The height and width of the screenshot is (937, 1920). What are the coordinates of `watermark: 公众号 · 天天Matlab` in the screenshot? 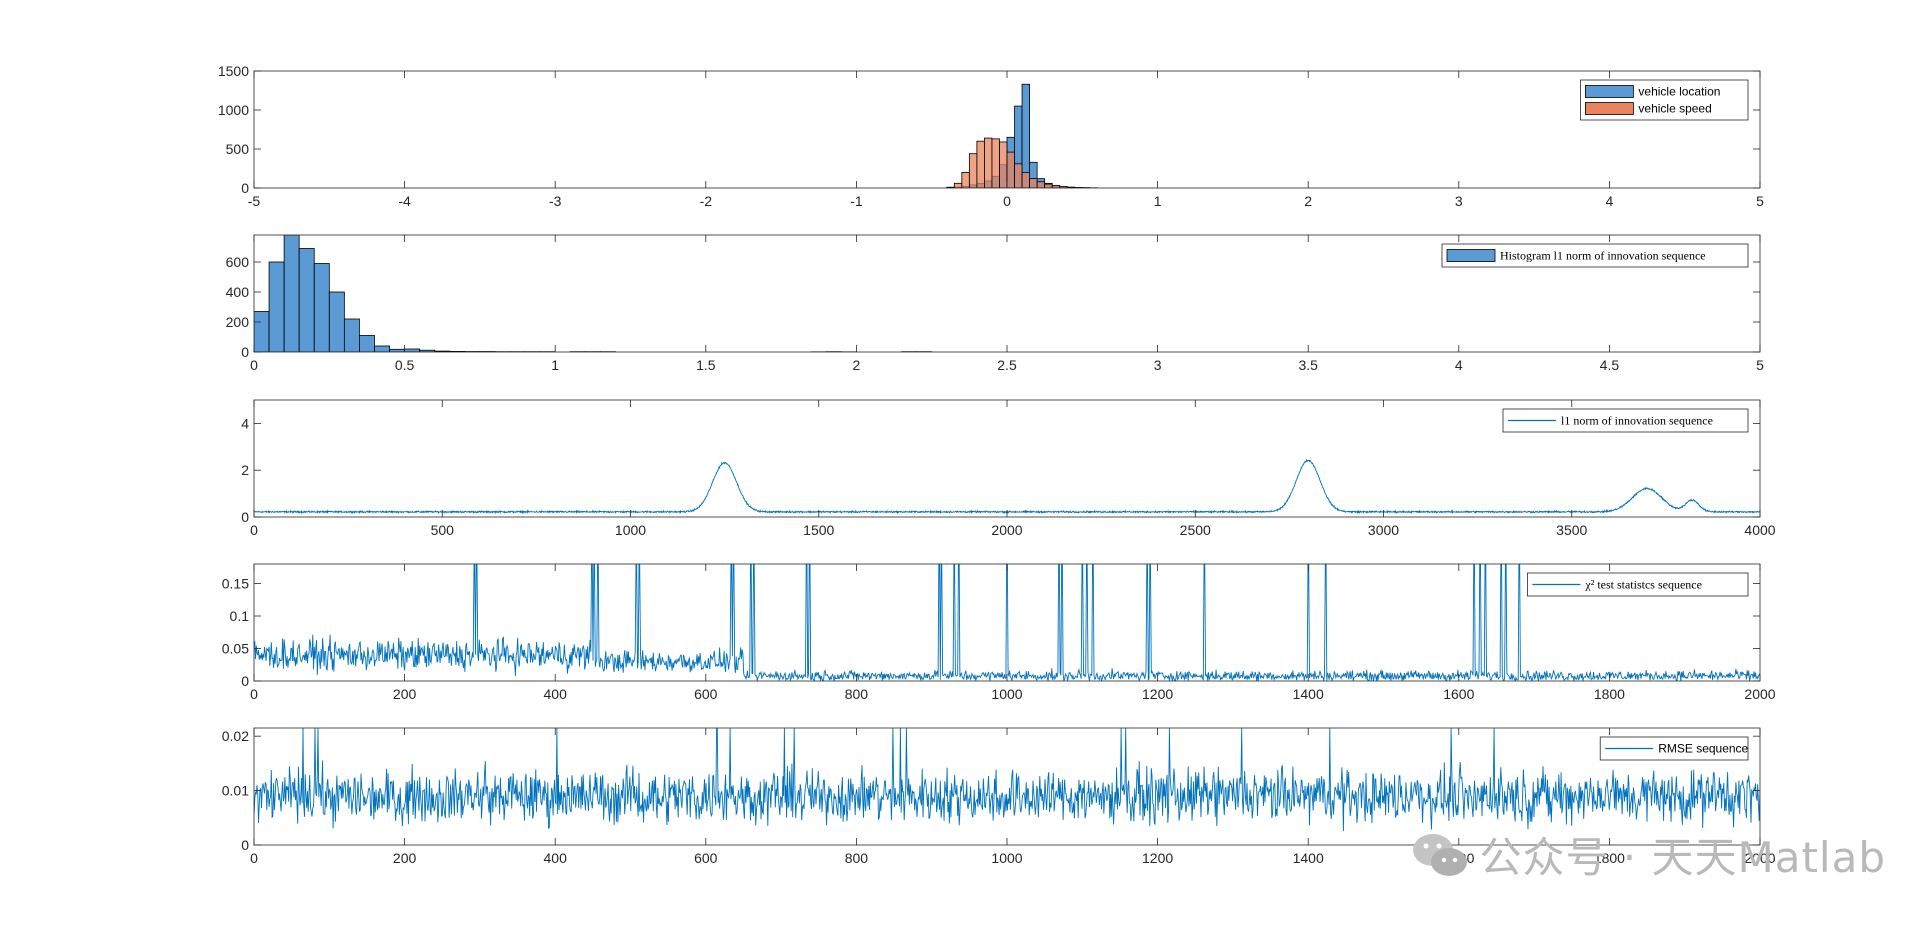 It's located at (1648, 854).